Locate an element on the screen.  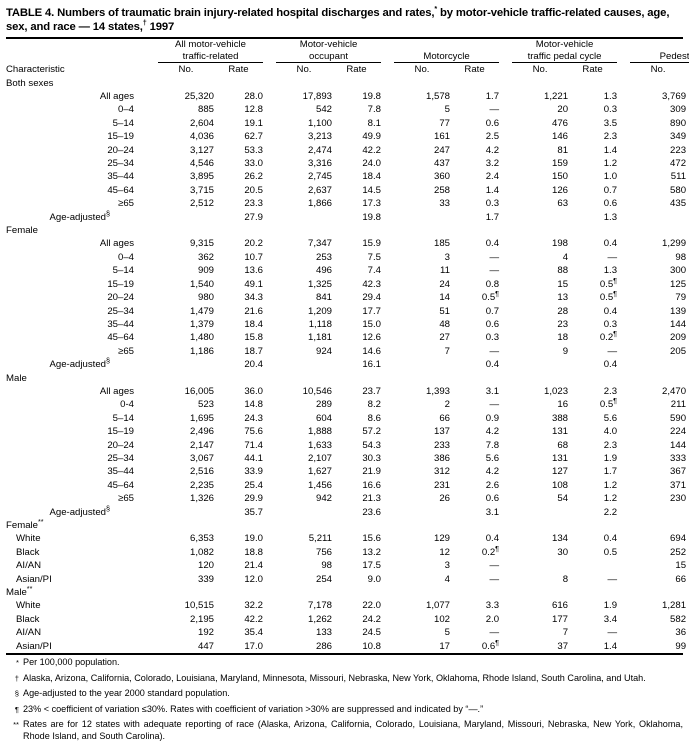
cell-rate: 19.8 is located at coordinates (372, 96).